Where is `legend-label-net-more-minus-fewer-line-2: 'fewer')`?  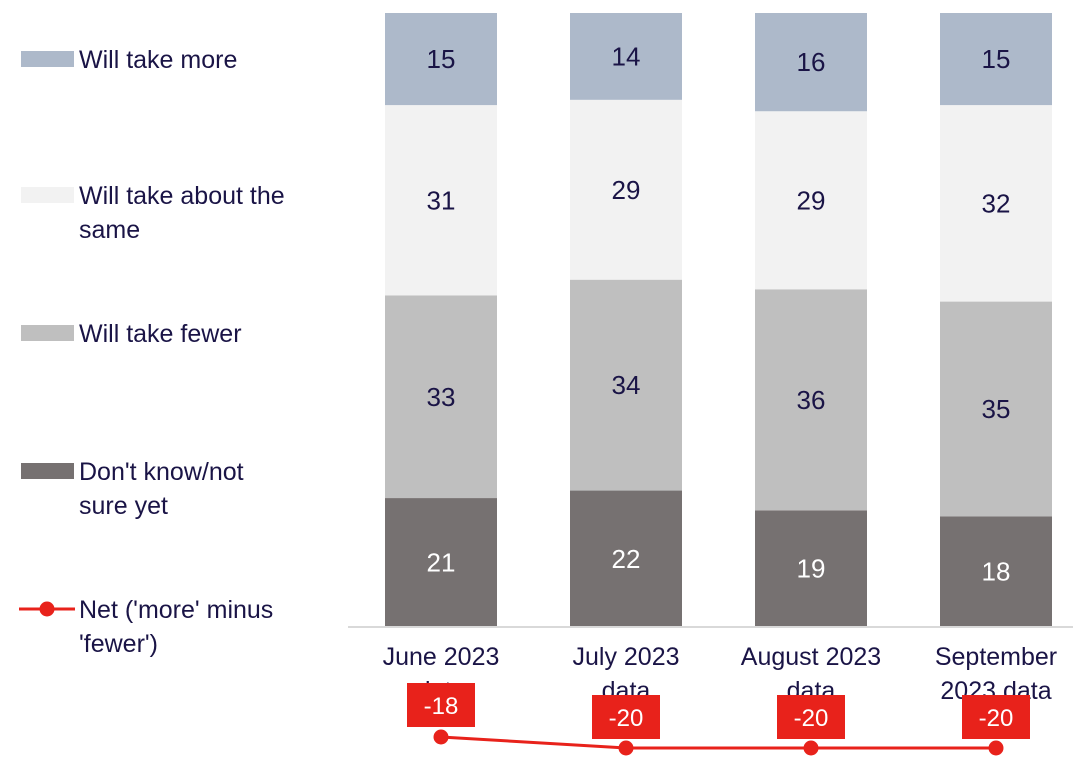 legend-label-net-more-minus-fewer-line-2: 'fewer') is located at coordinates (118, 644).